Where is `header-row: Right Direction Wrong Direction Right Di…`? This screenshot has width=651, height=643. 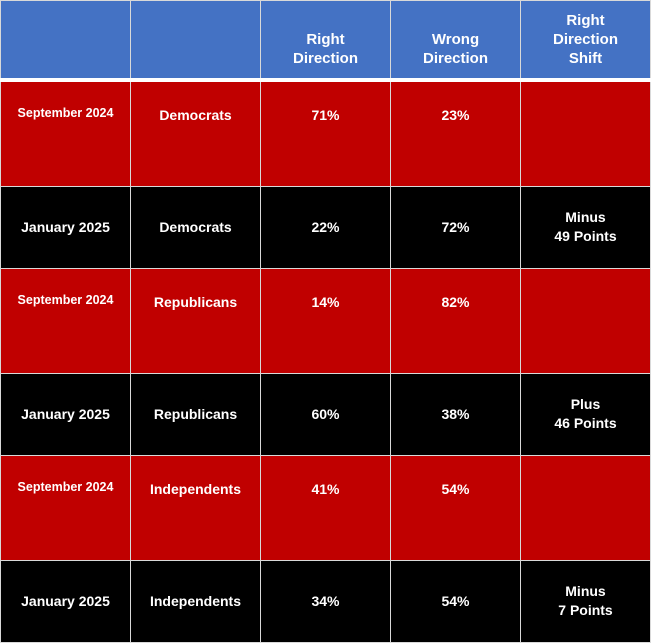
header-row: Right Direction Wrong Direction Right Di… is located at coordinates (325, 41).